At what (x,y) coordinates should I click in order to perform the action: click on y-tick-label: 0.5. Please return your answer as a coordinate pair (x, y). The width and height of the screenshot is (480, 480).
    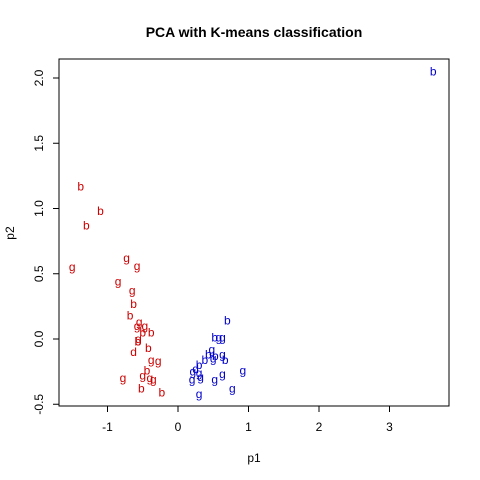
    Looking at the image, I should click on (39, 273).